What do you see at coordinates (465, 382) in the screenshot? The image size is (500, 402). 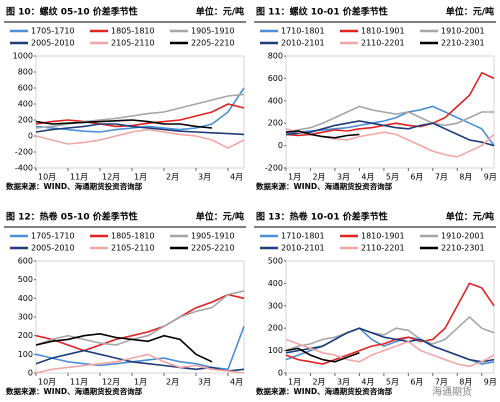 I see `x-tick-label: 8月` at bounding box center [465, 382].